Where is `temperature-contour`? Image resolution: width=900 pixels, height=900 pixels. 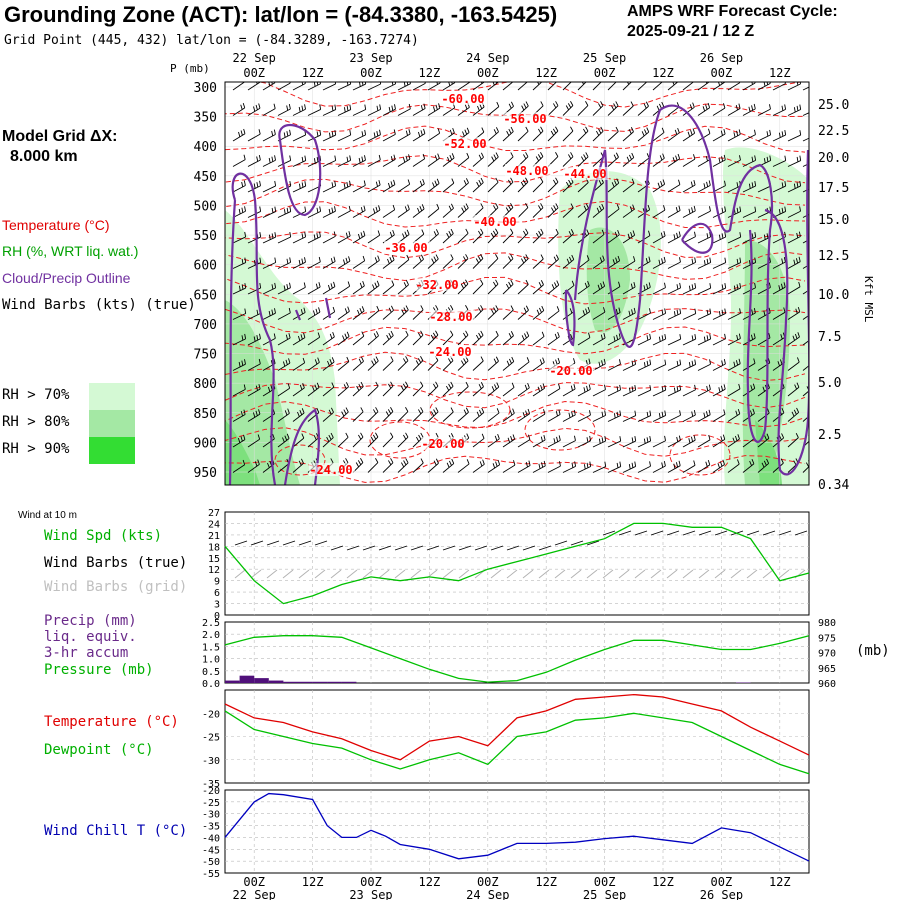 temperature-contour is located at coordinates (515, 442).